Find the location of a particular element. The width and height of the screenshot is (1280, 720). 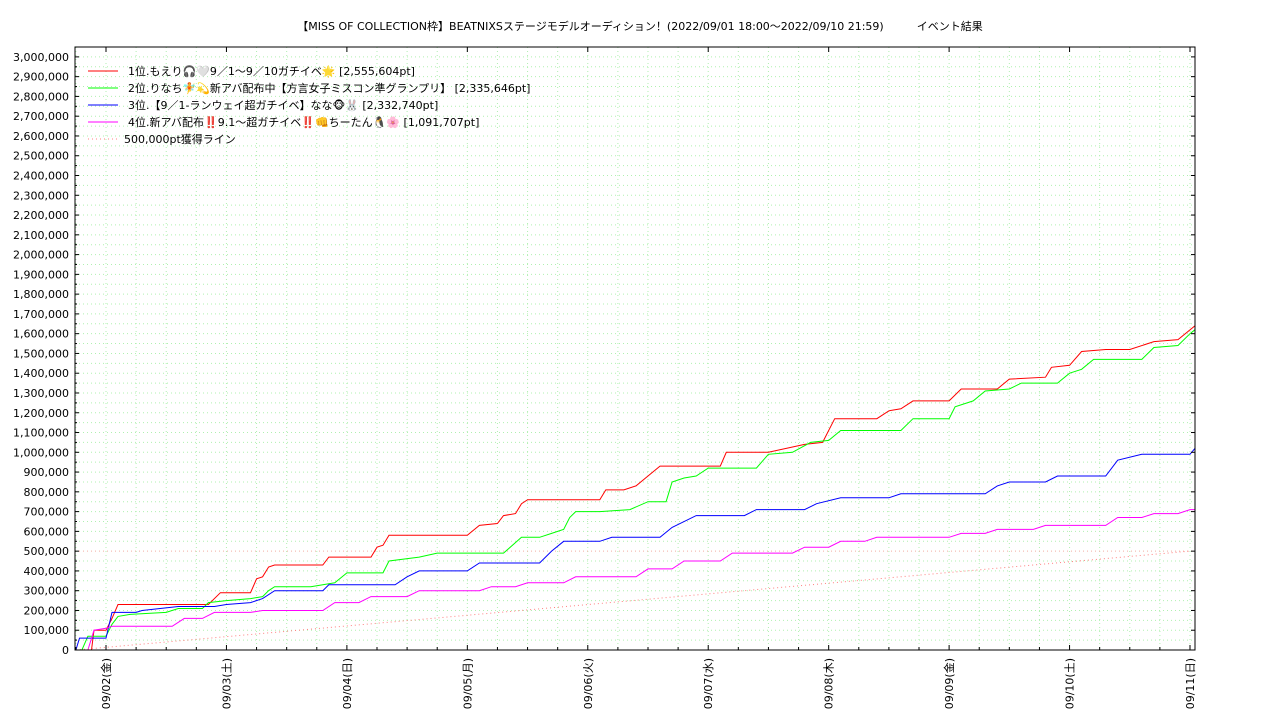

y-tick-label: 2,600,000 is located at coordinates (41, 136).